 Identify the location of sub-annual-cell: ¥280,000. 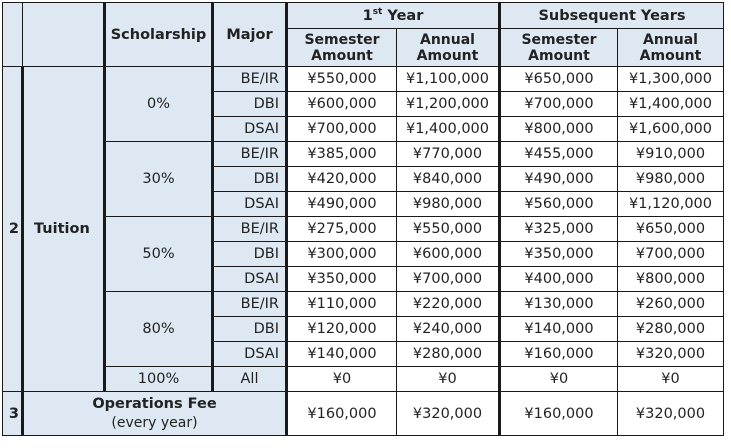
(670, 329).